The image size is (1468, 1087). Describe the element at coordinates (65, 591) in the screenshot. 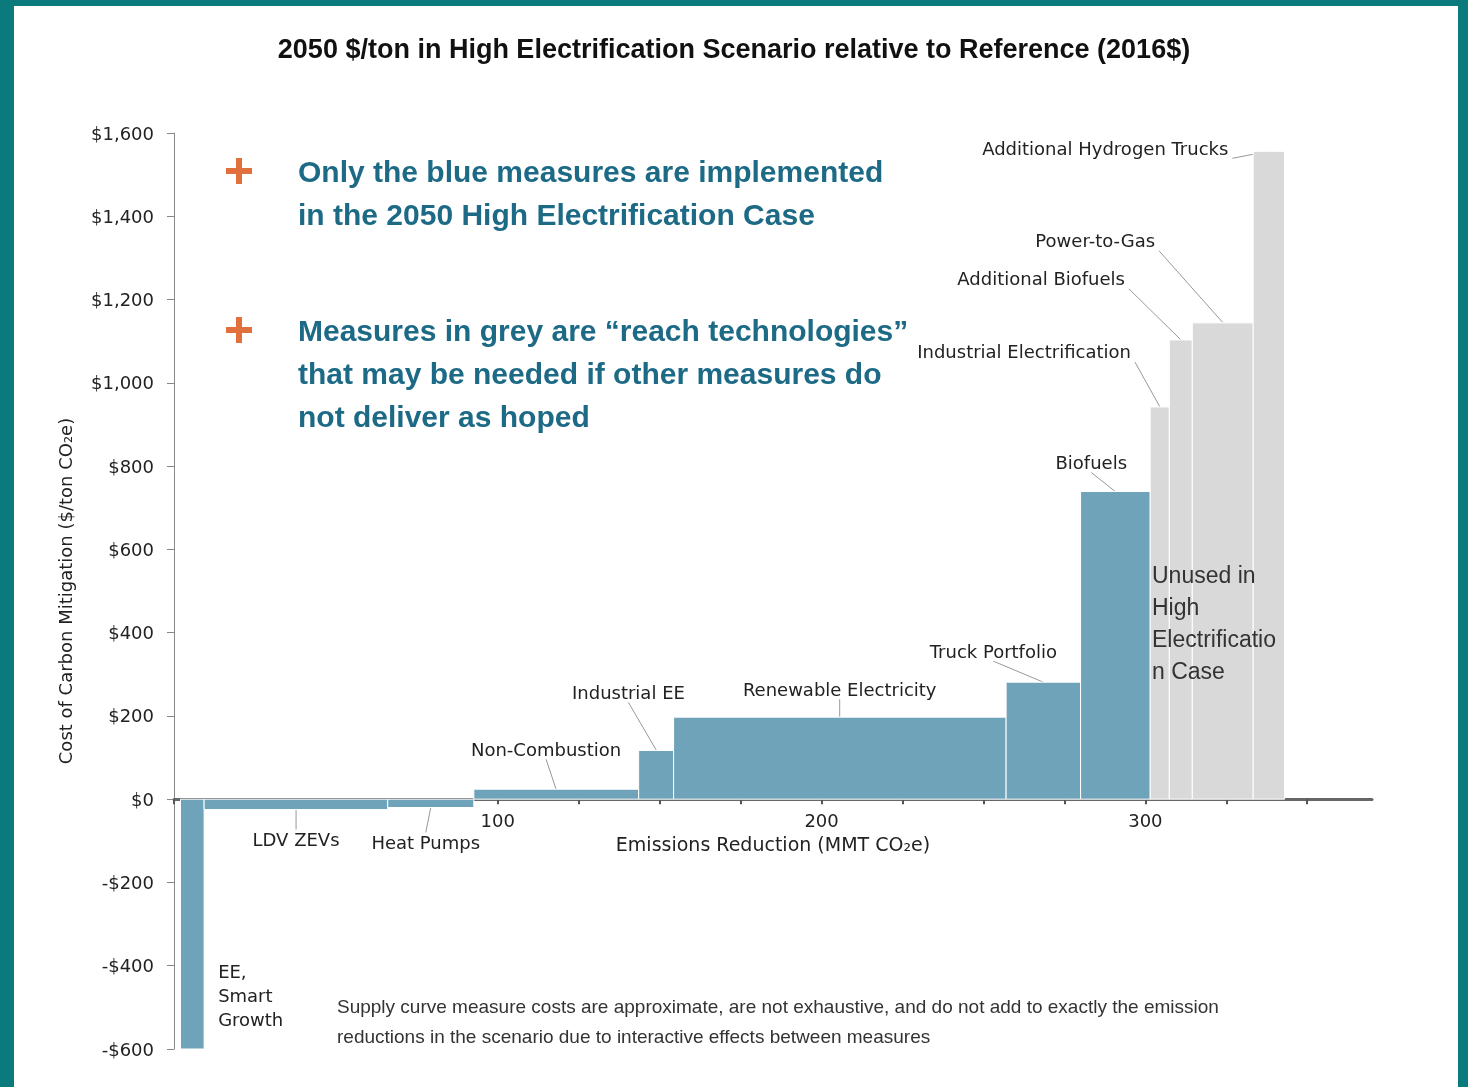

I see `y-axis-title: Cost of Carbon Mitigation ($/ton CO₂e)` at that location.